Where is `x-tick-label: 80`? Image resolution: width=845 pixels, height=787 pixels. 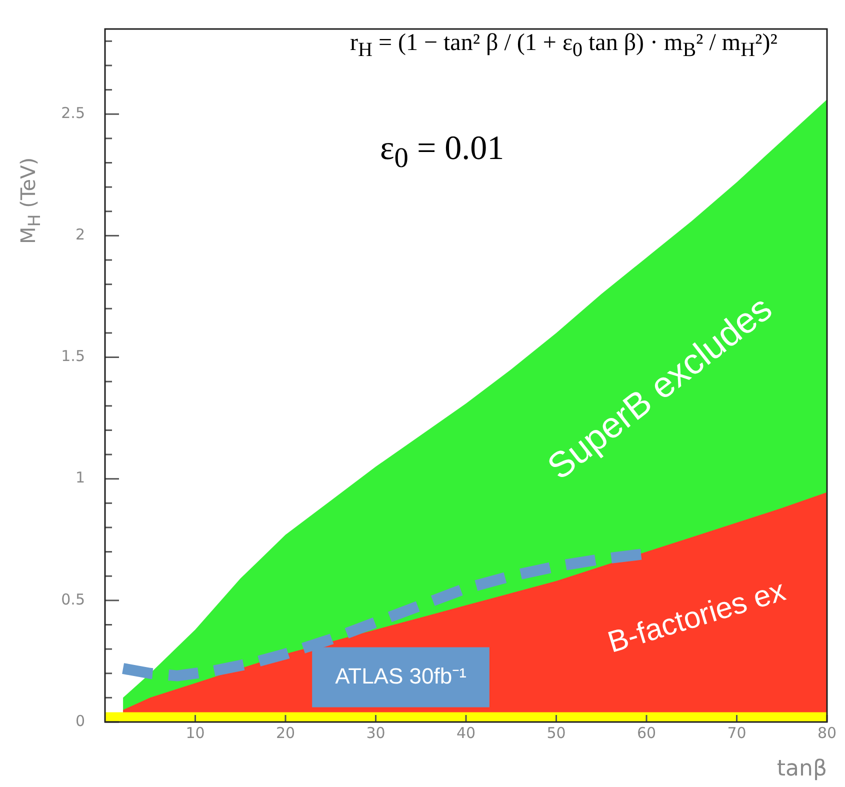
x-tick-label: 80 is located at coordinates (827, 733).